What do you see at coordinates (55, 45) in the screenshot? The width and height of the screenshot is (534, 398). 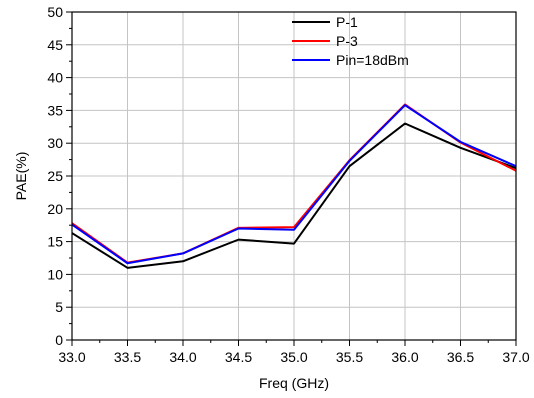 I see `y-tick-label: 45` at bounding box center [55, 45].